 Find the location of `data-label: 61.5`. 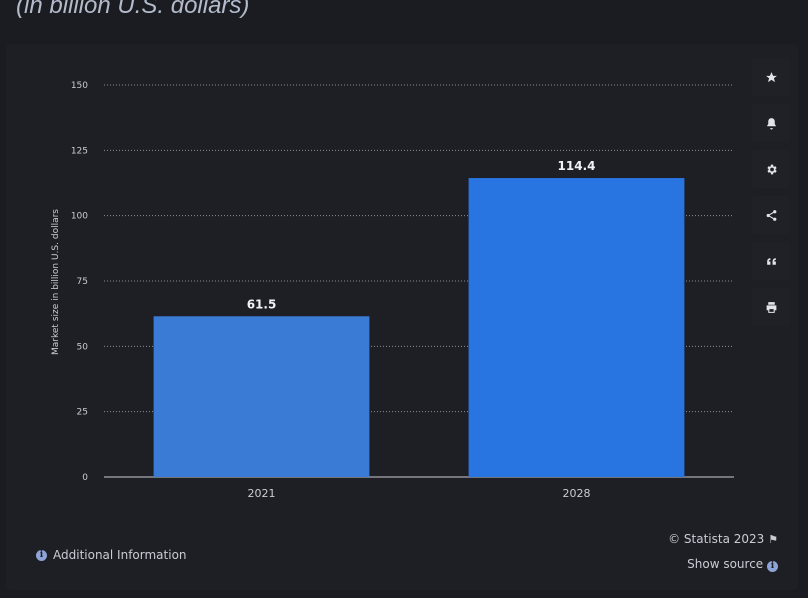

data-label: 61.5 is located at coordinates (262, 304).